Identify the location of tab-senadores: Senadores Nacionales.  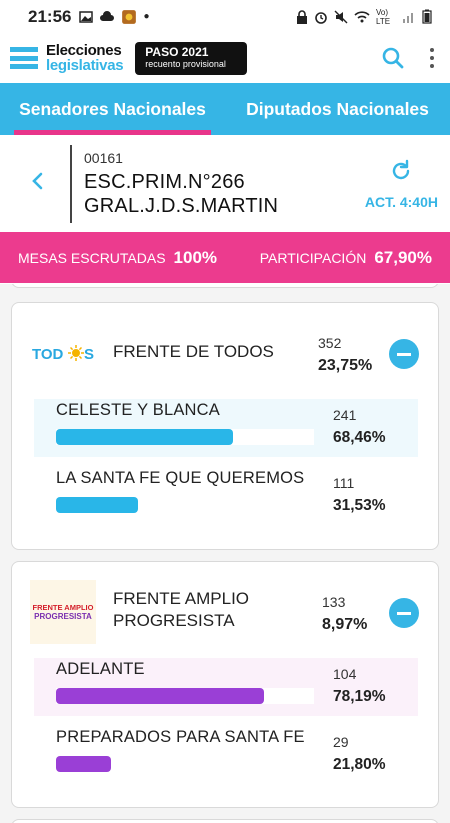
(112, 109).